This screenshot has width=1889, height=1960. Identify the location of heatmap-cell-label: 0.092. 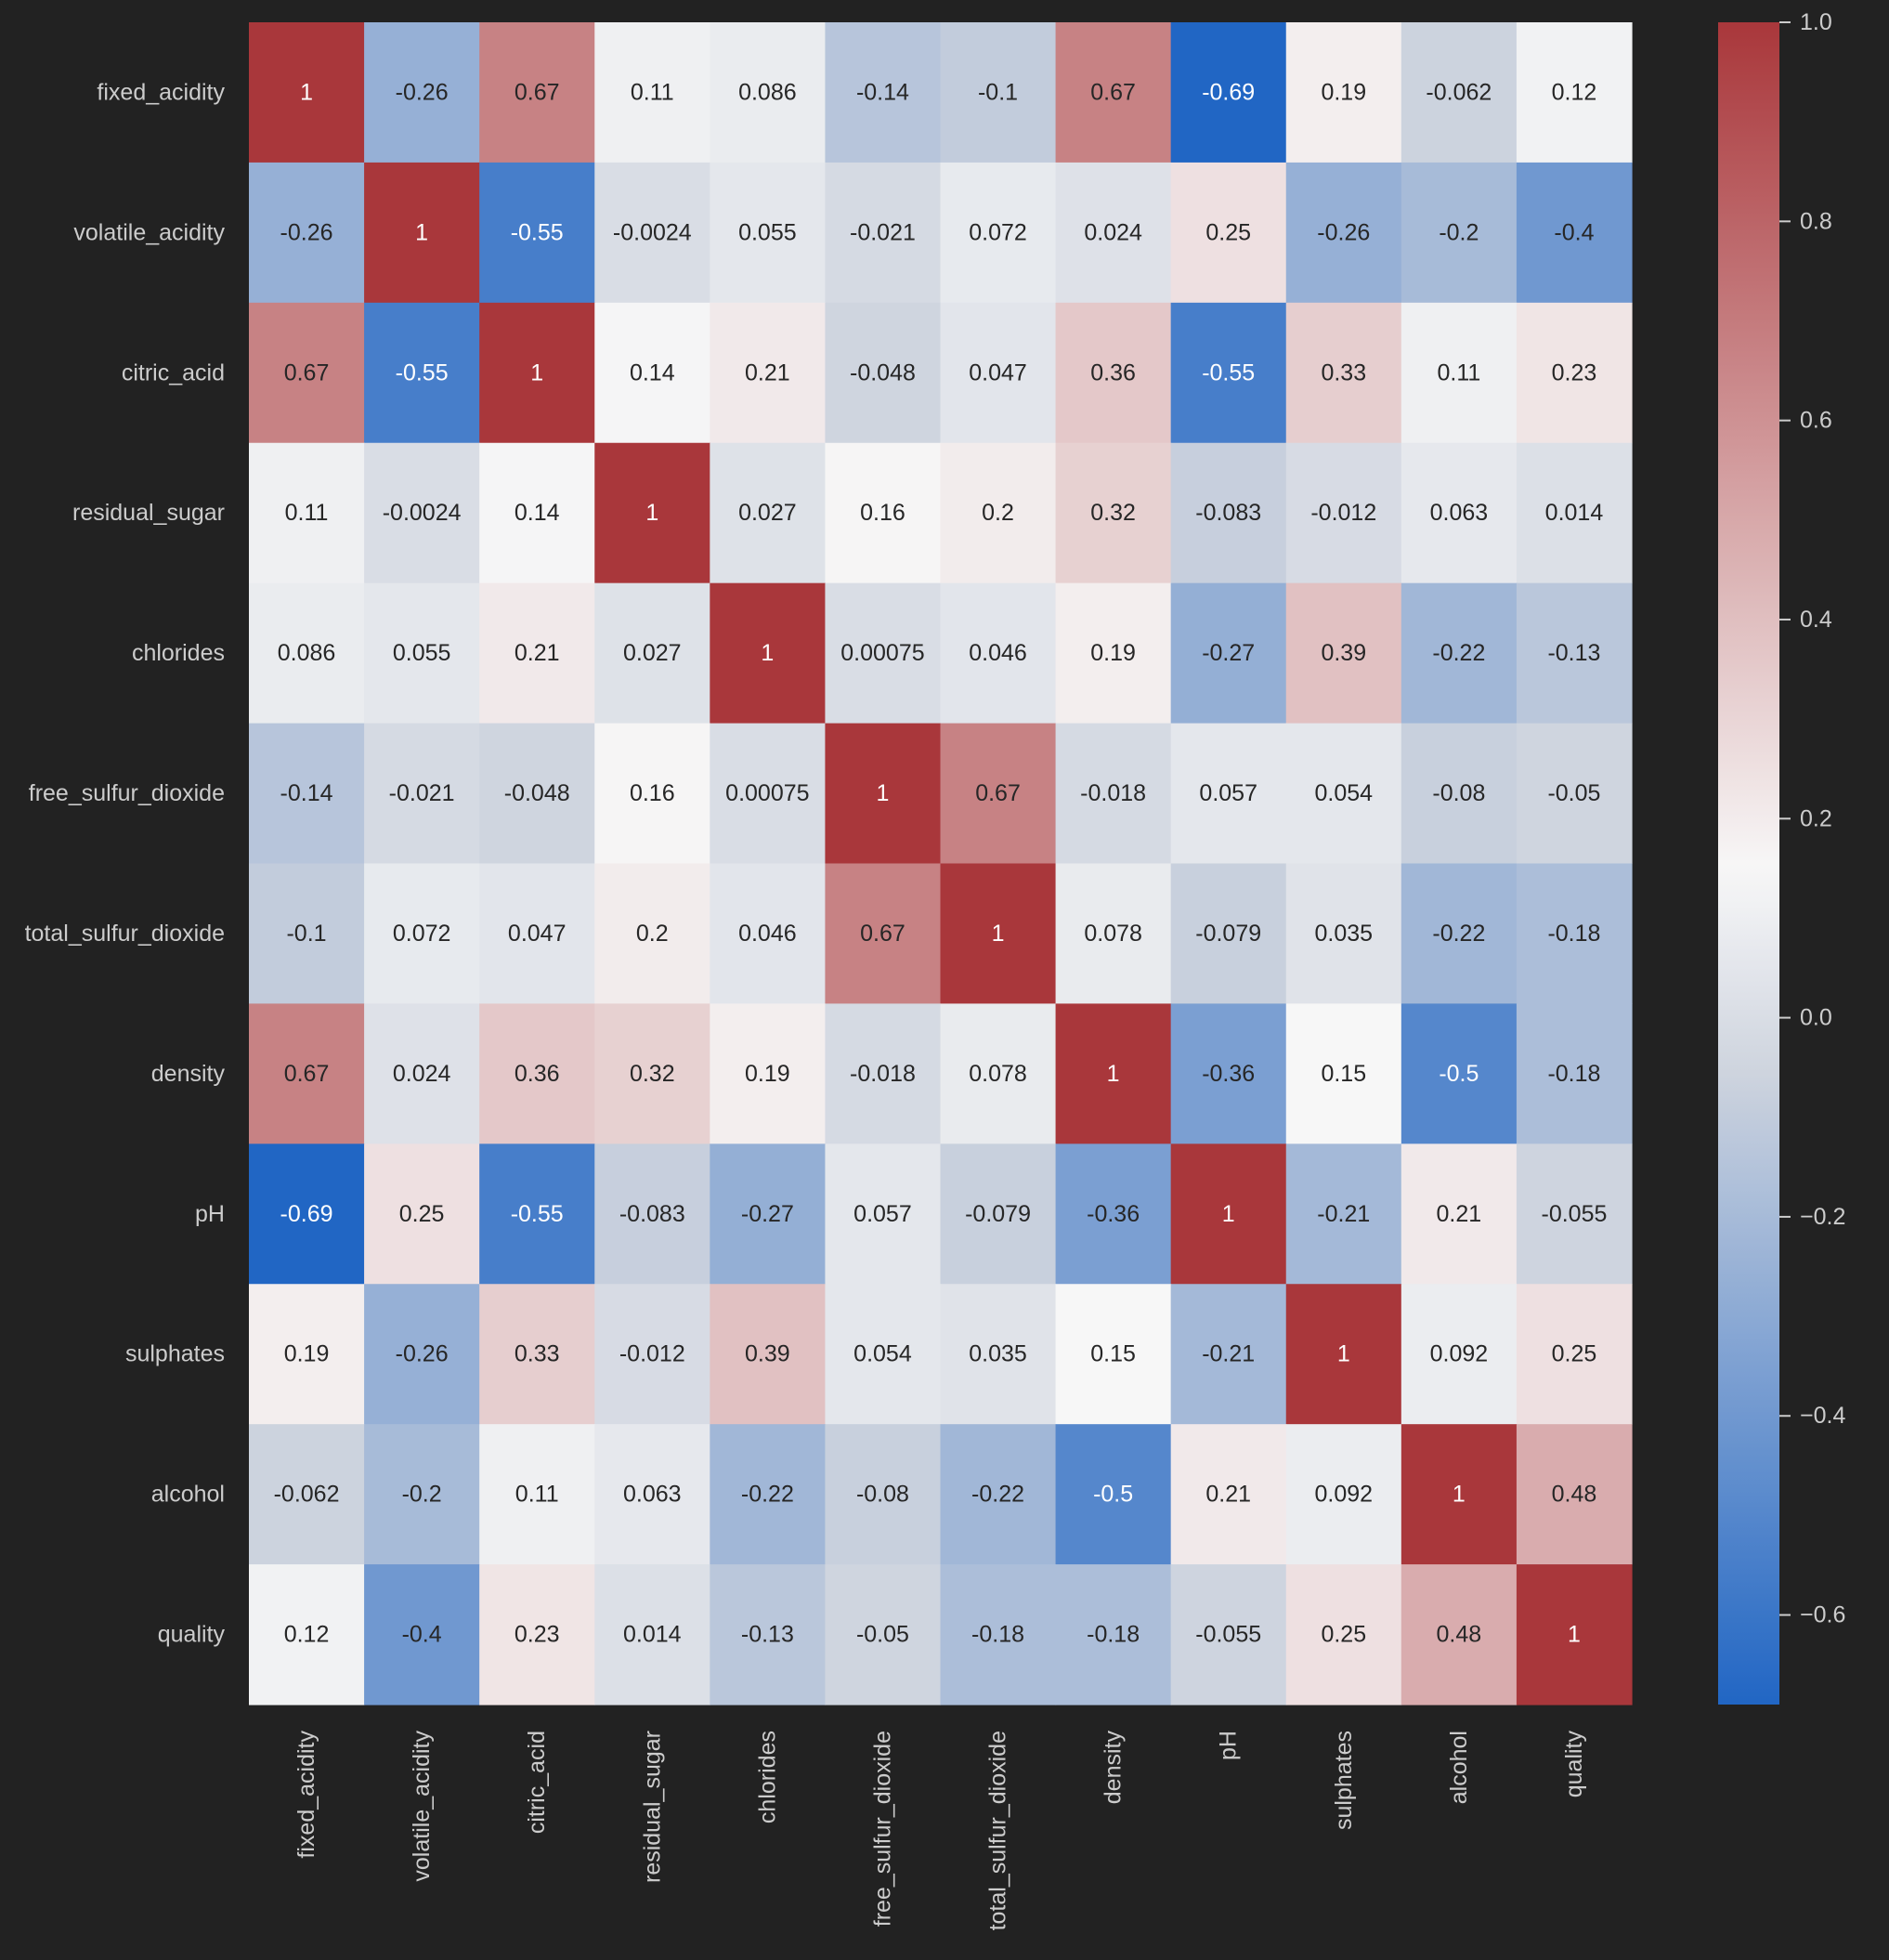
(1459, 1354).